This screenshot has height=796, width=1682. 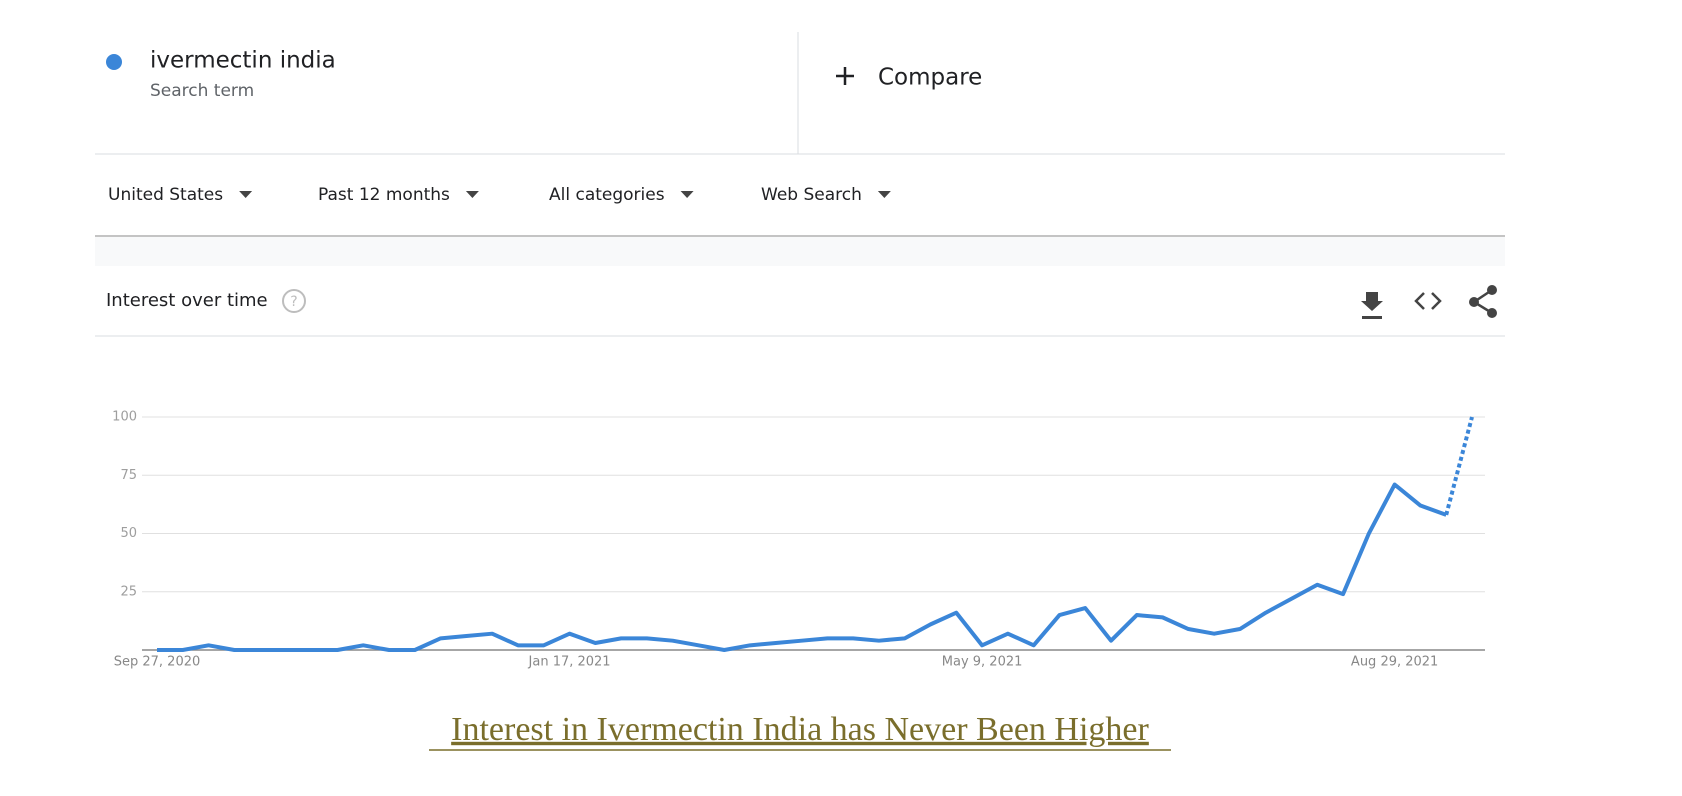 I want to click on filter-label: All categories, so click(x=607, y=195).